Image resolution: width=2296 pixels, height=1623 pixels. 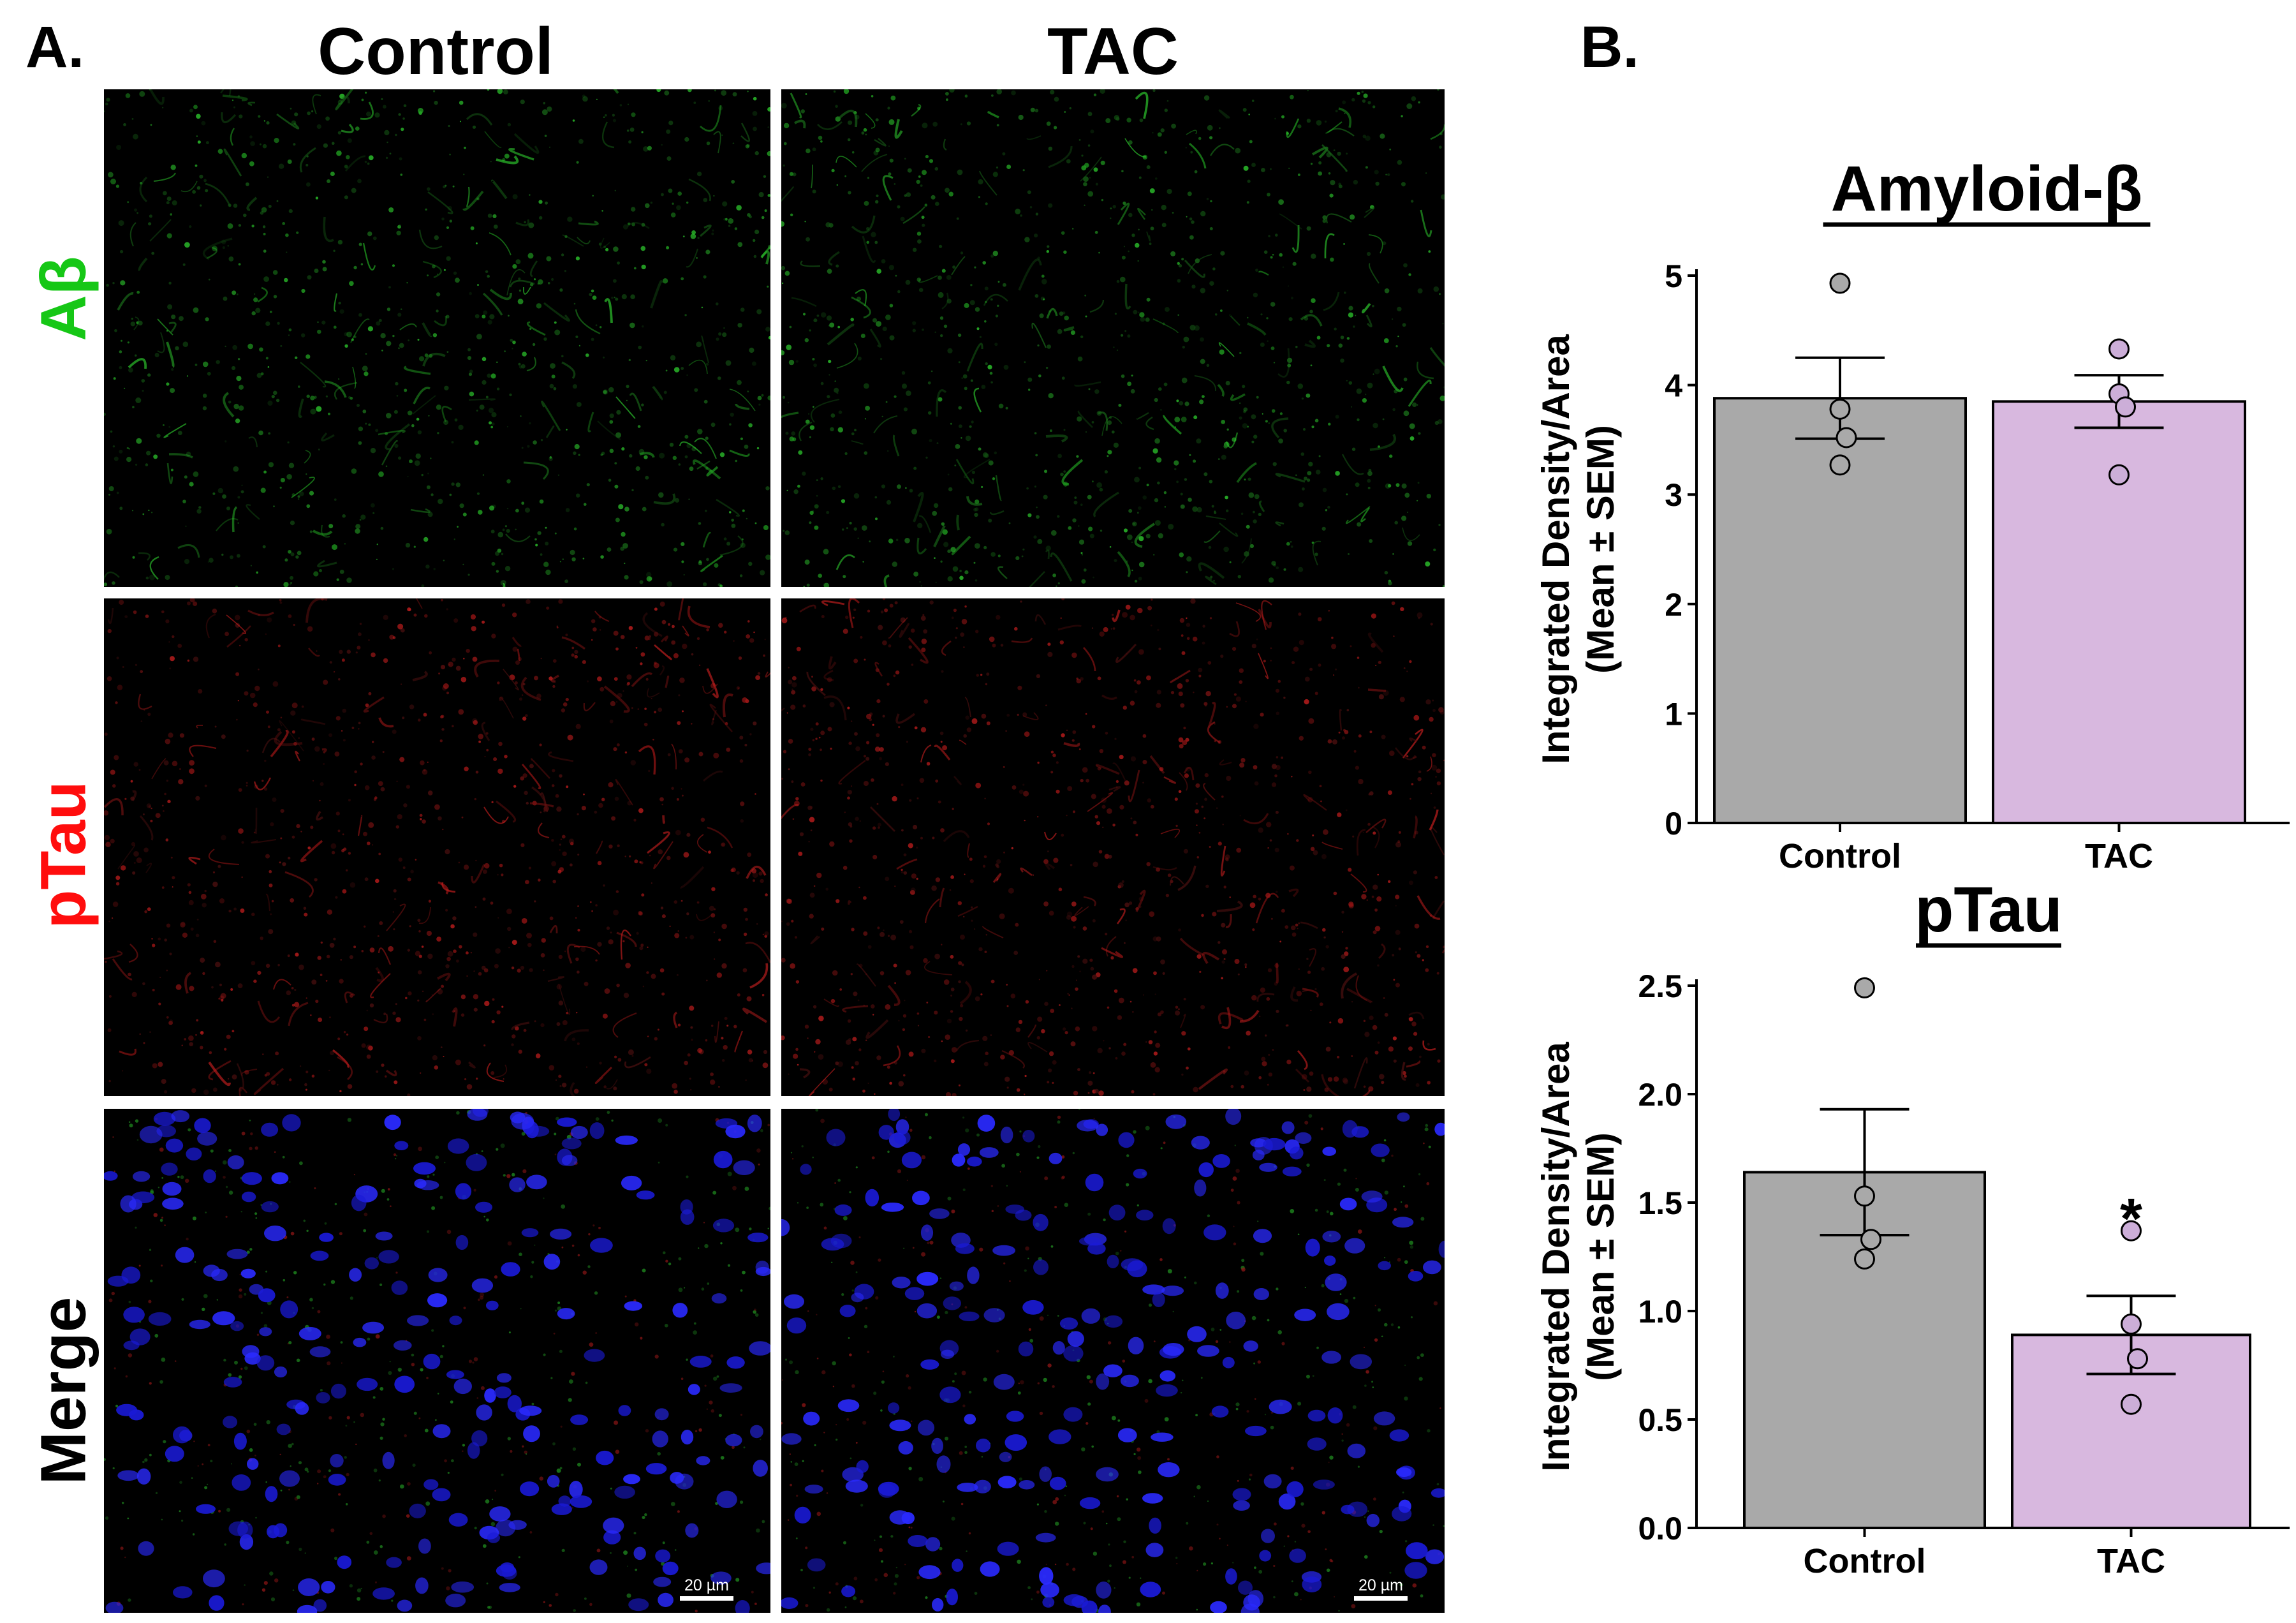 I want to click on significance-marker: *, so click(x=2131, y=1219).